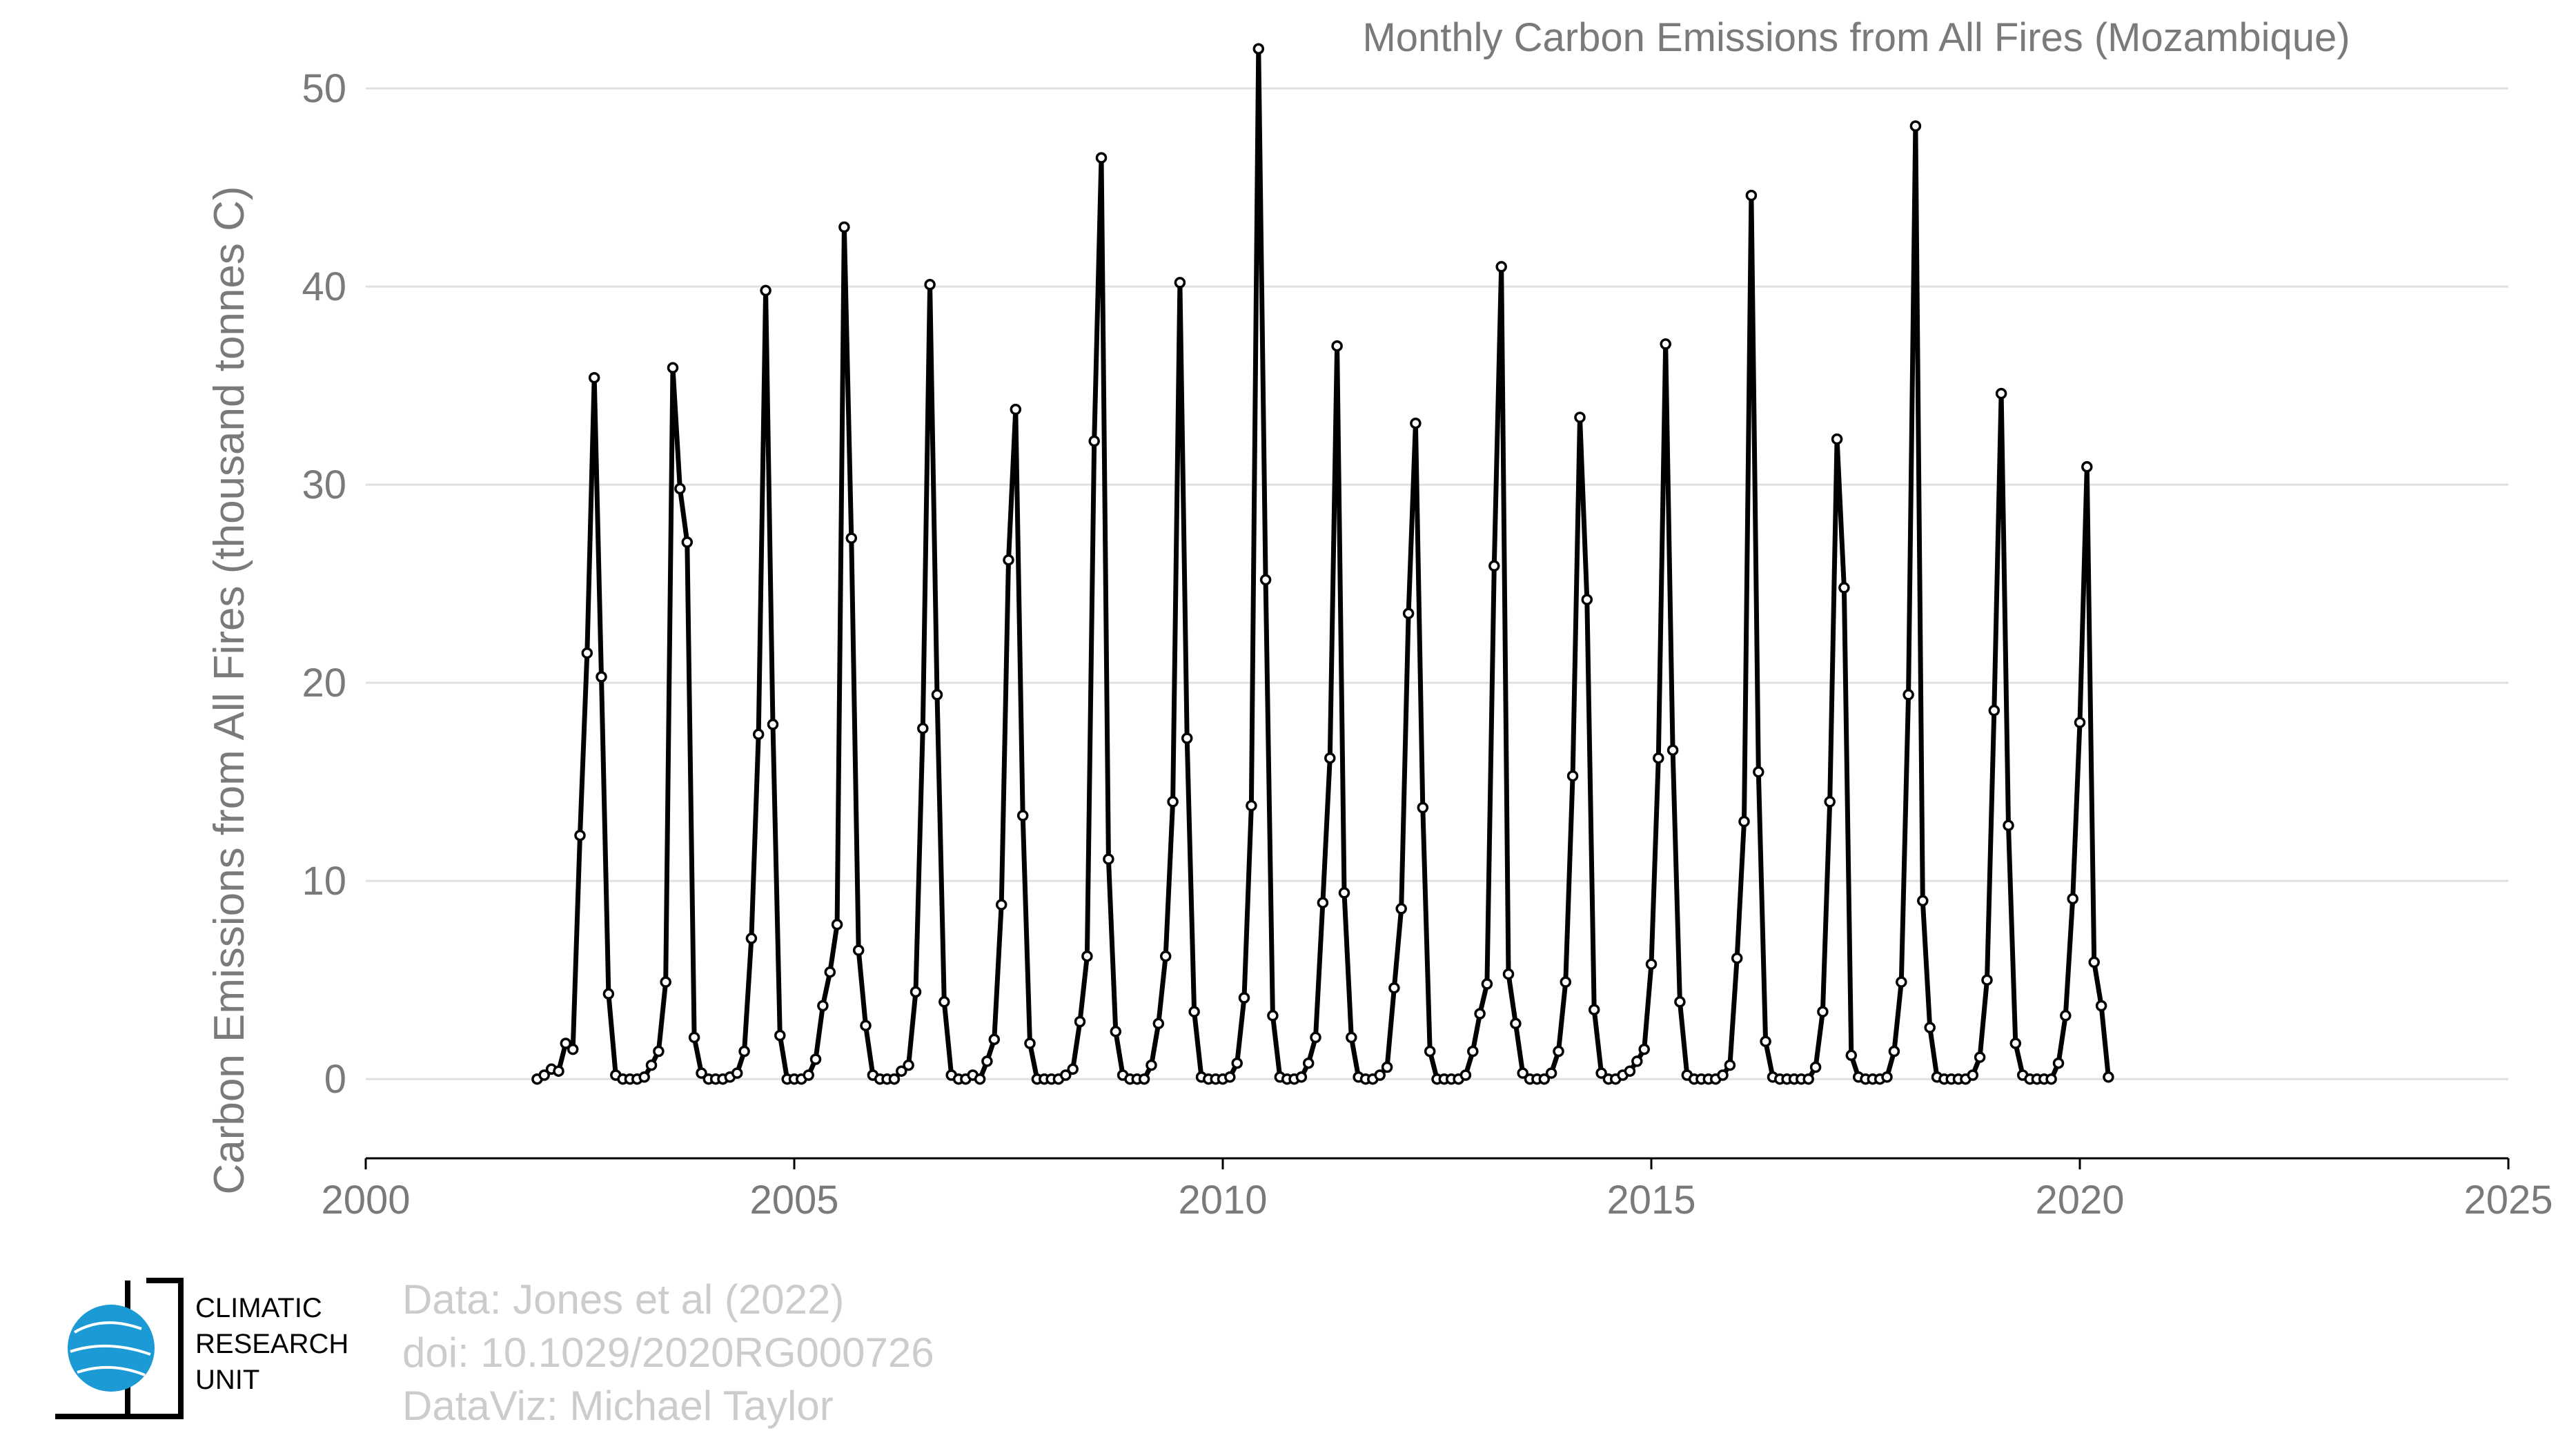 Image resolution: width=2576 pixels, height=1451 pixels. What do you see at coordinates (271, 1344) in the screenshot?
I see `logo-text-line2: RESEARCH` at bounding box center [271, 1344].